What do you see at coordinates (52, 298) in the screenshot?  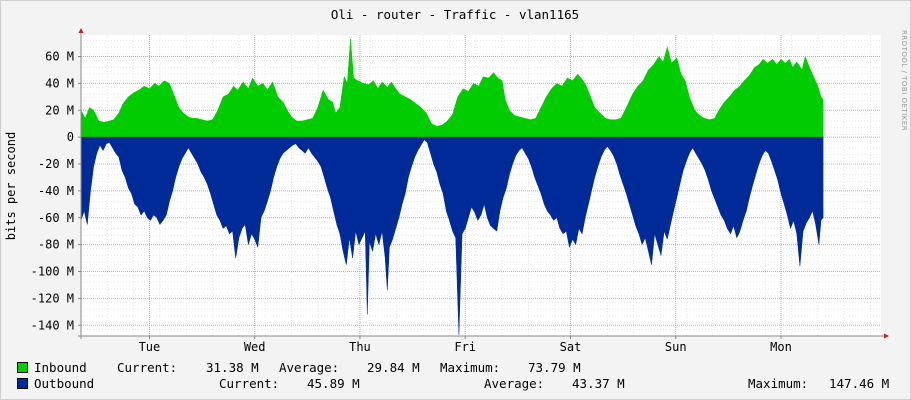 I see `y-tick-label: -120 M` at bounding box center [52, 298].